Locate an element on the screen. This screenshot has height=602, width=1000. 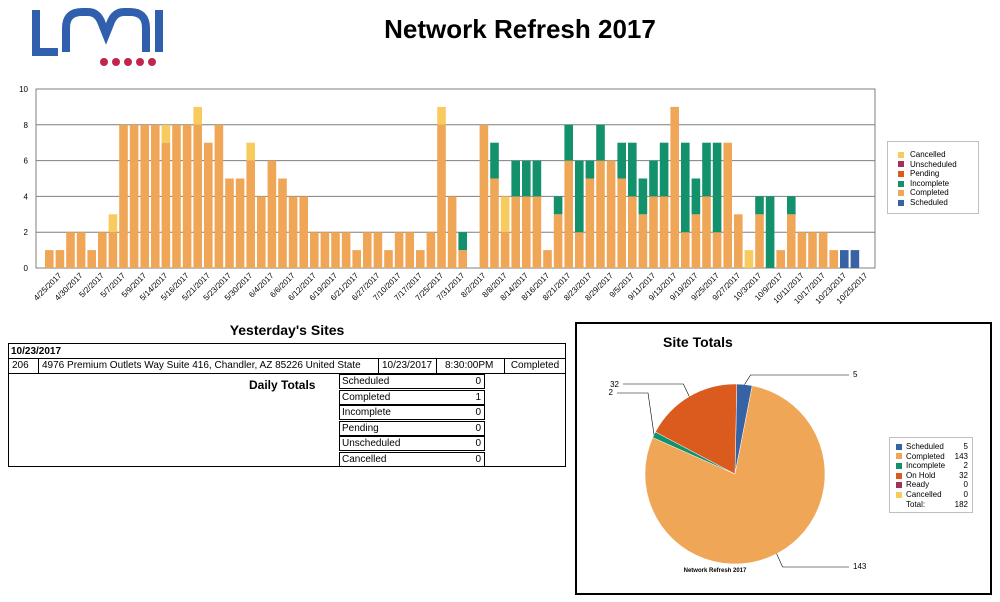
site-totals-pie-chart: 5 322 143 Network Refresh 2017 is located at coordinates (738, 472).